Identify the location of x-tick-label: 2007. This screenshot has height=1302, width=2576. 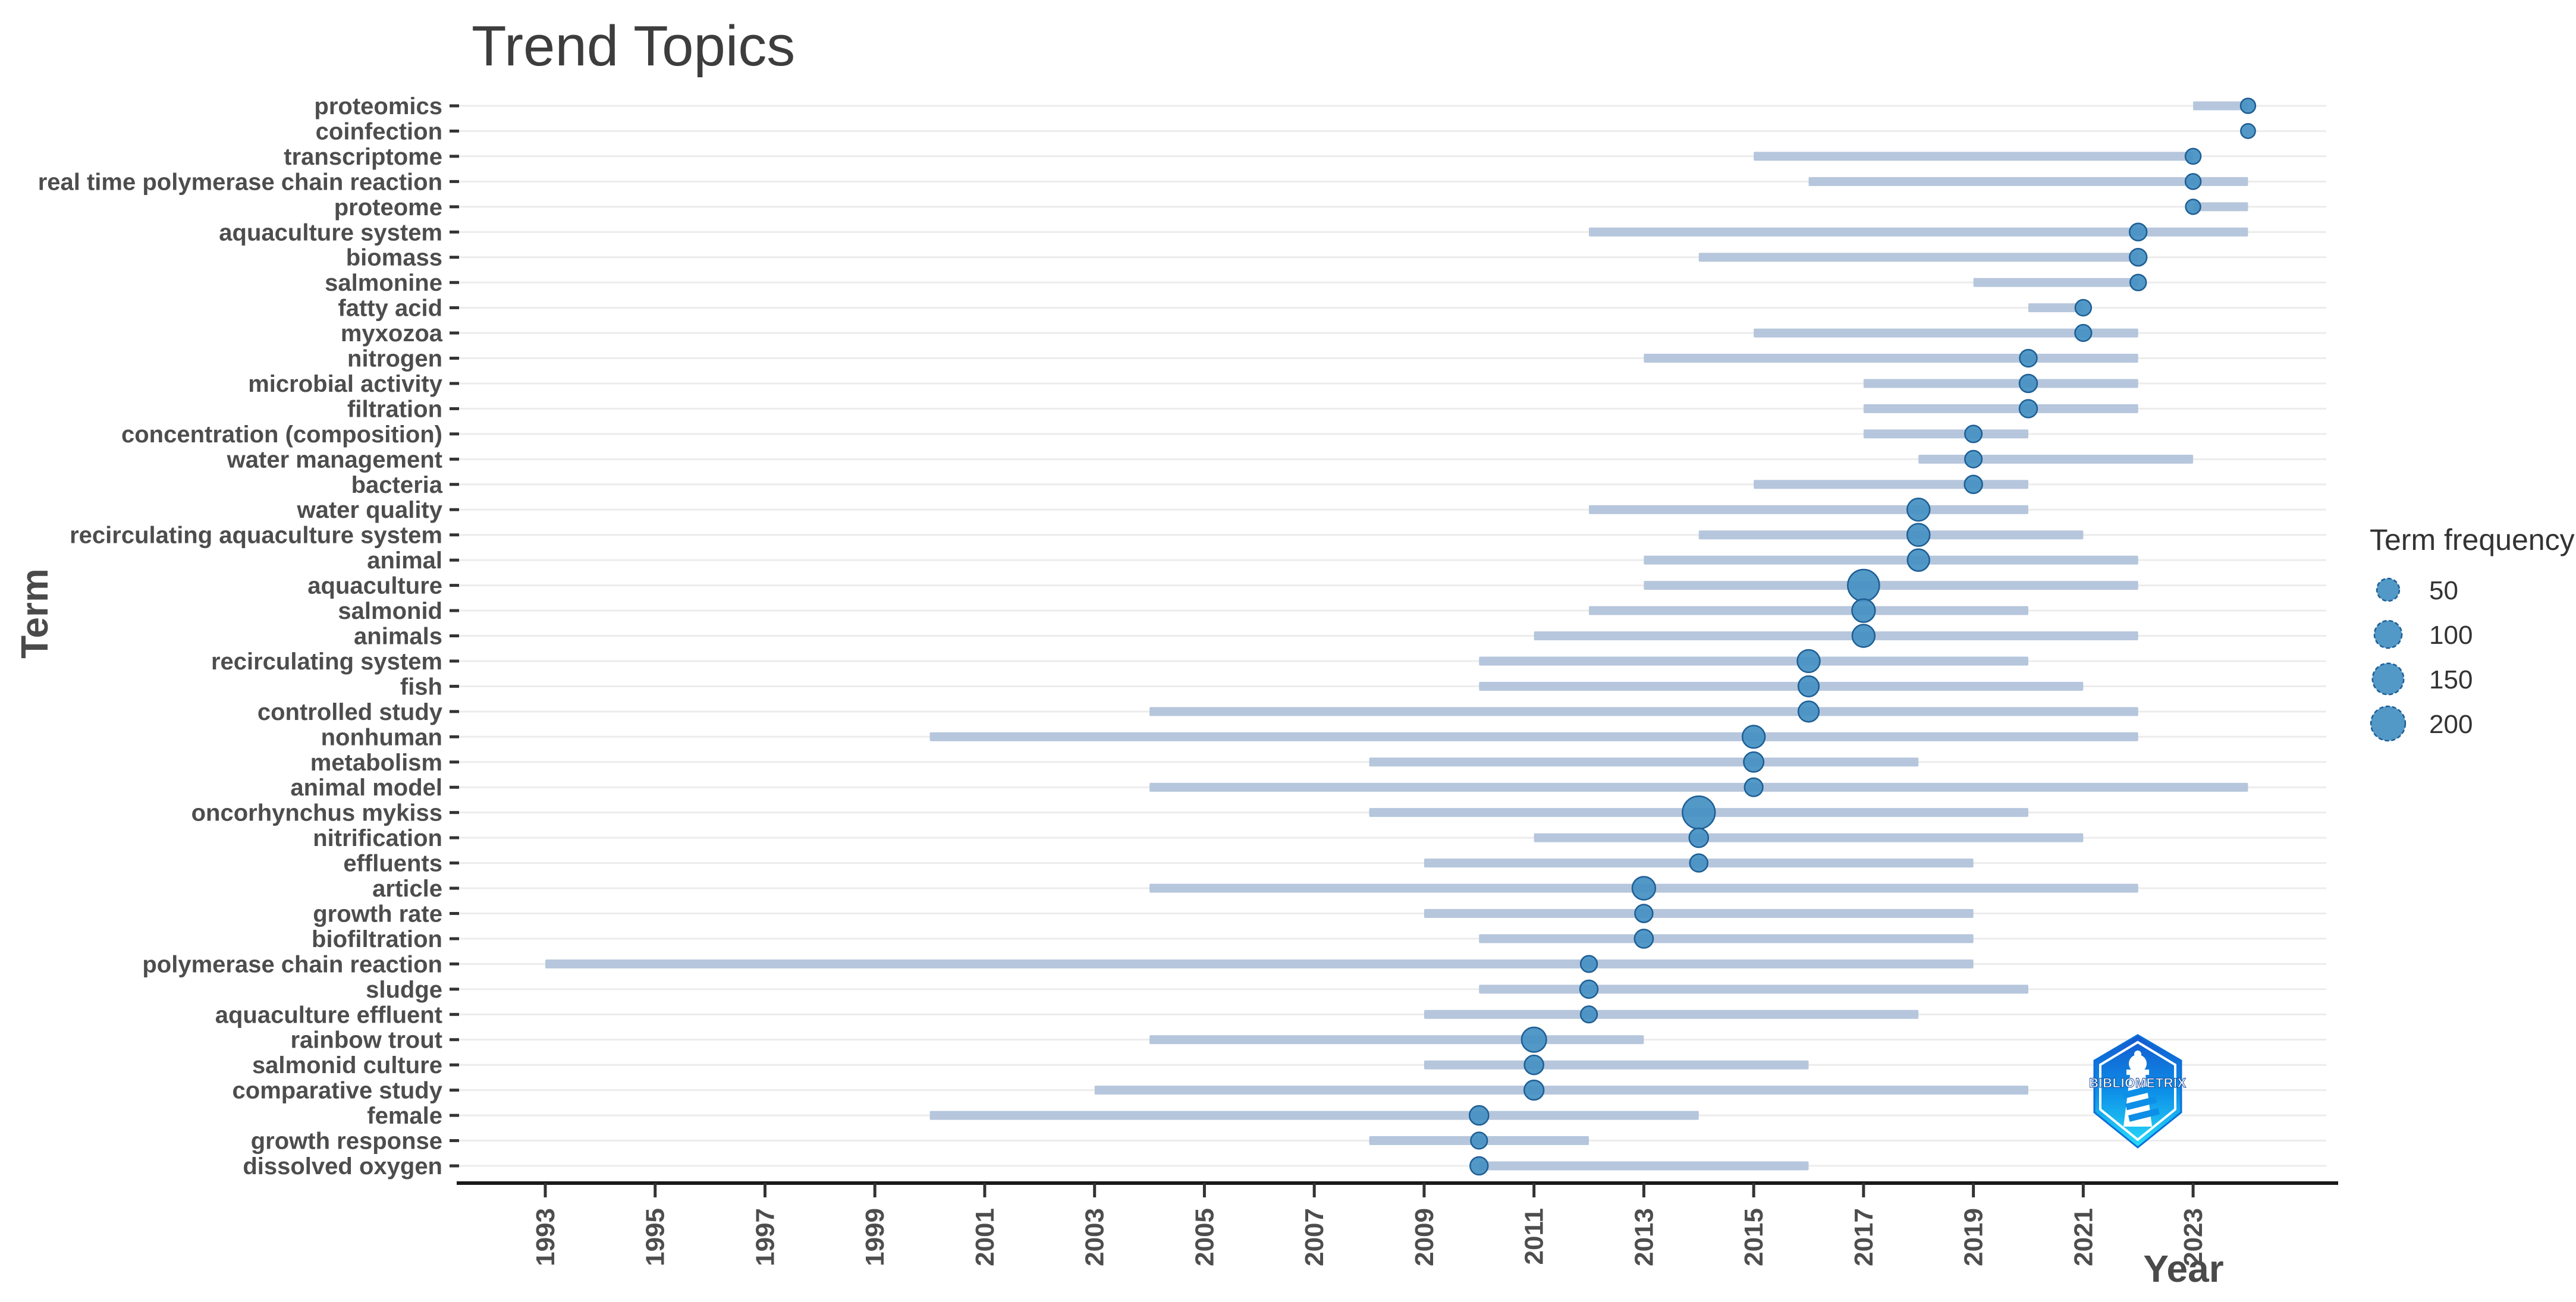
(1314, 1237).